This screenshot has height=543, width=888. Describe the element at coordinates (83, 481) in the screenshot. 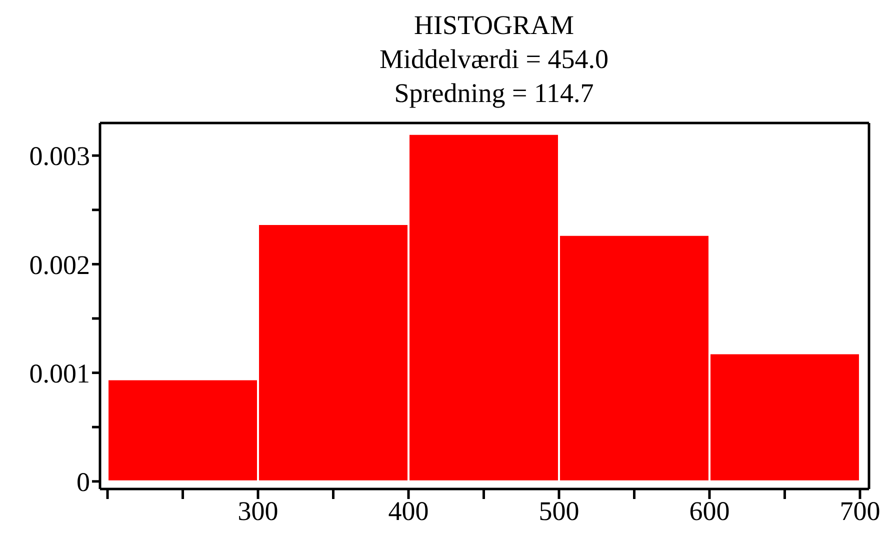

I see `y-tick-label: 0` at that location.